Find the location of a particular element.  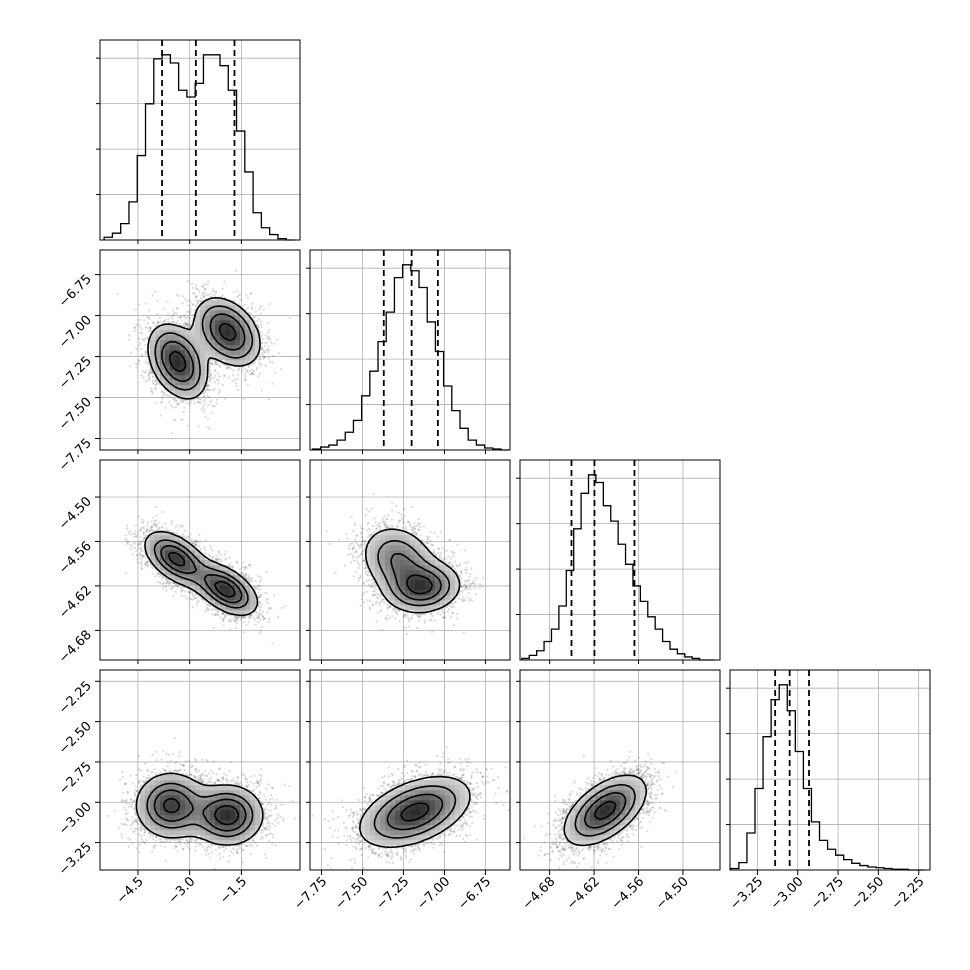

y-tick-label-3-3: −2.50 is located at coordinates (75, 738).